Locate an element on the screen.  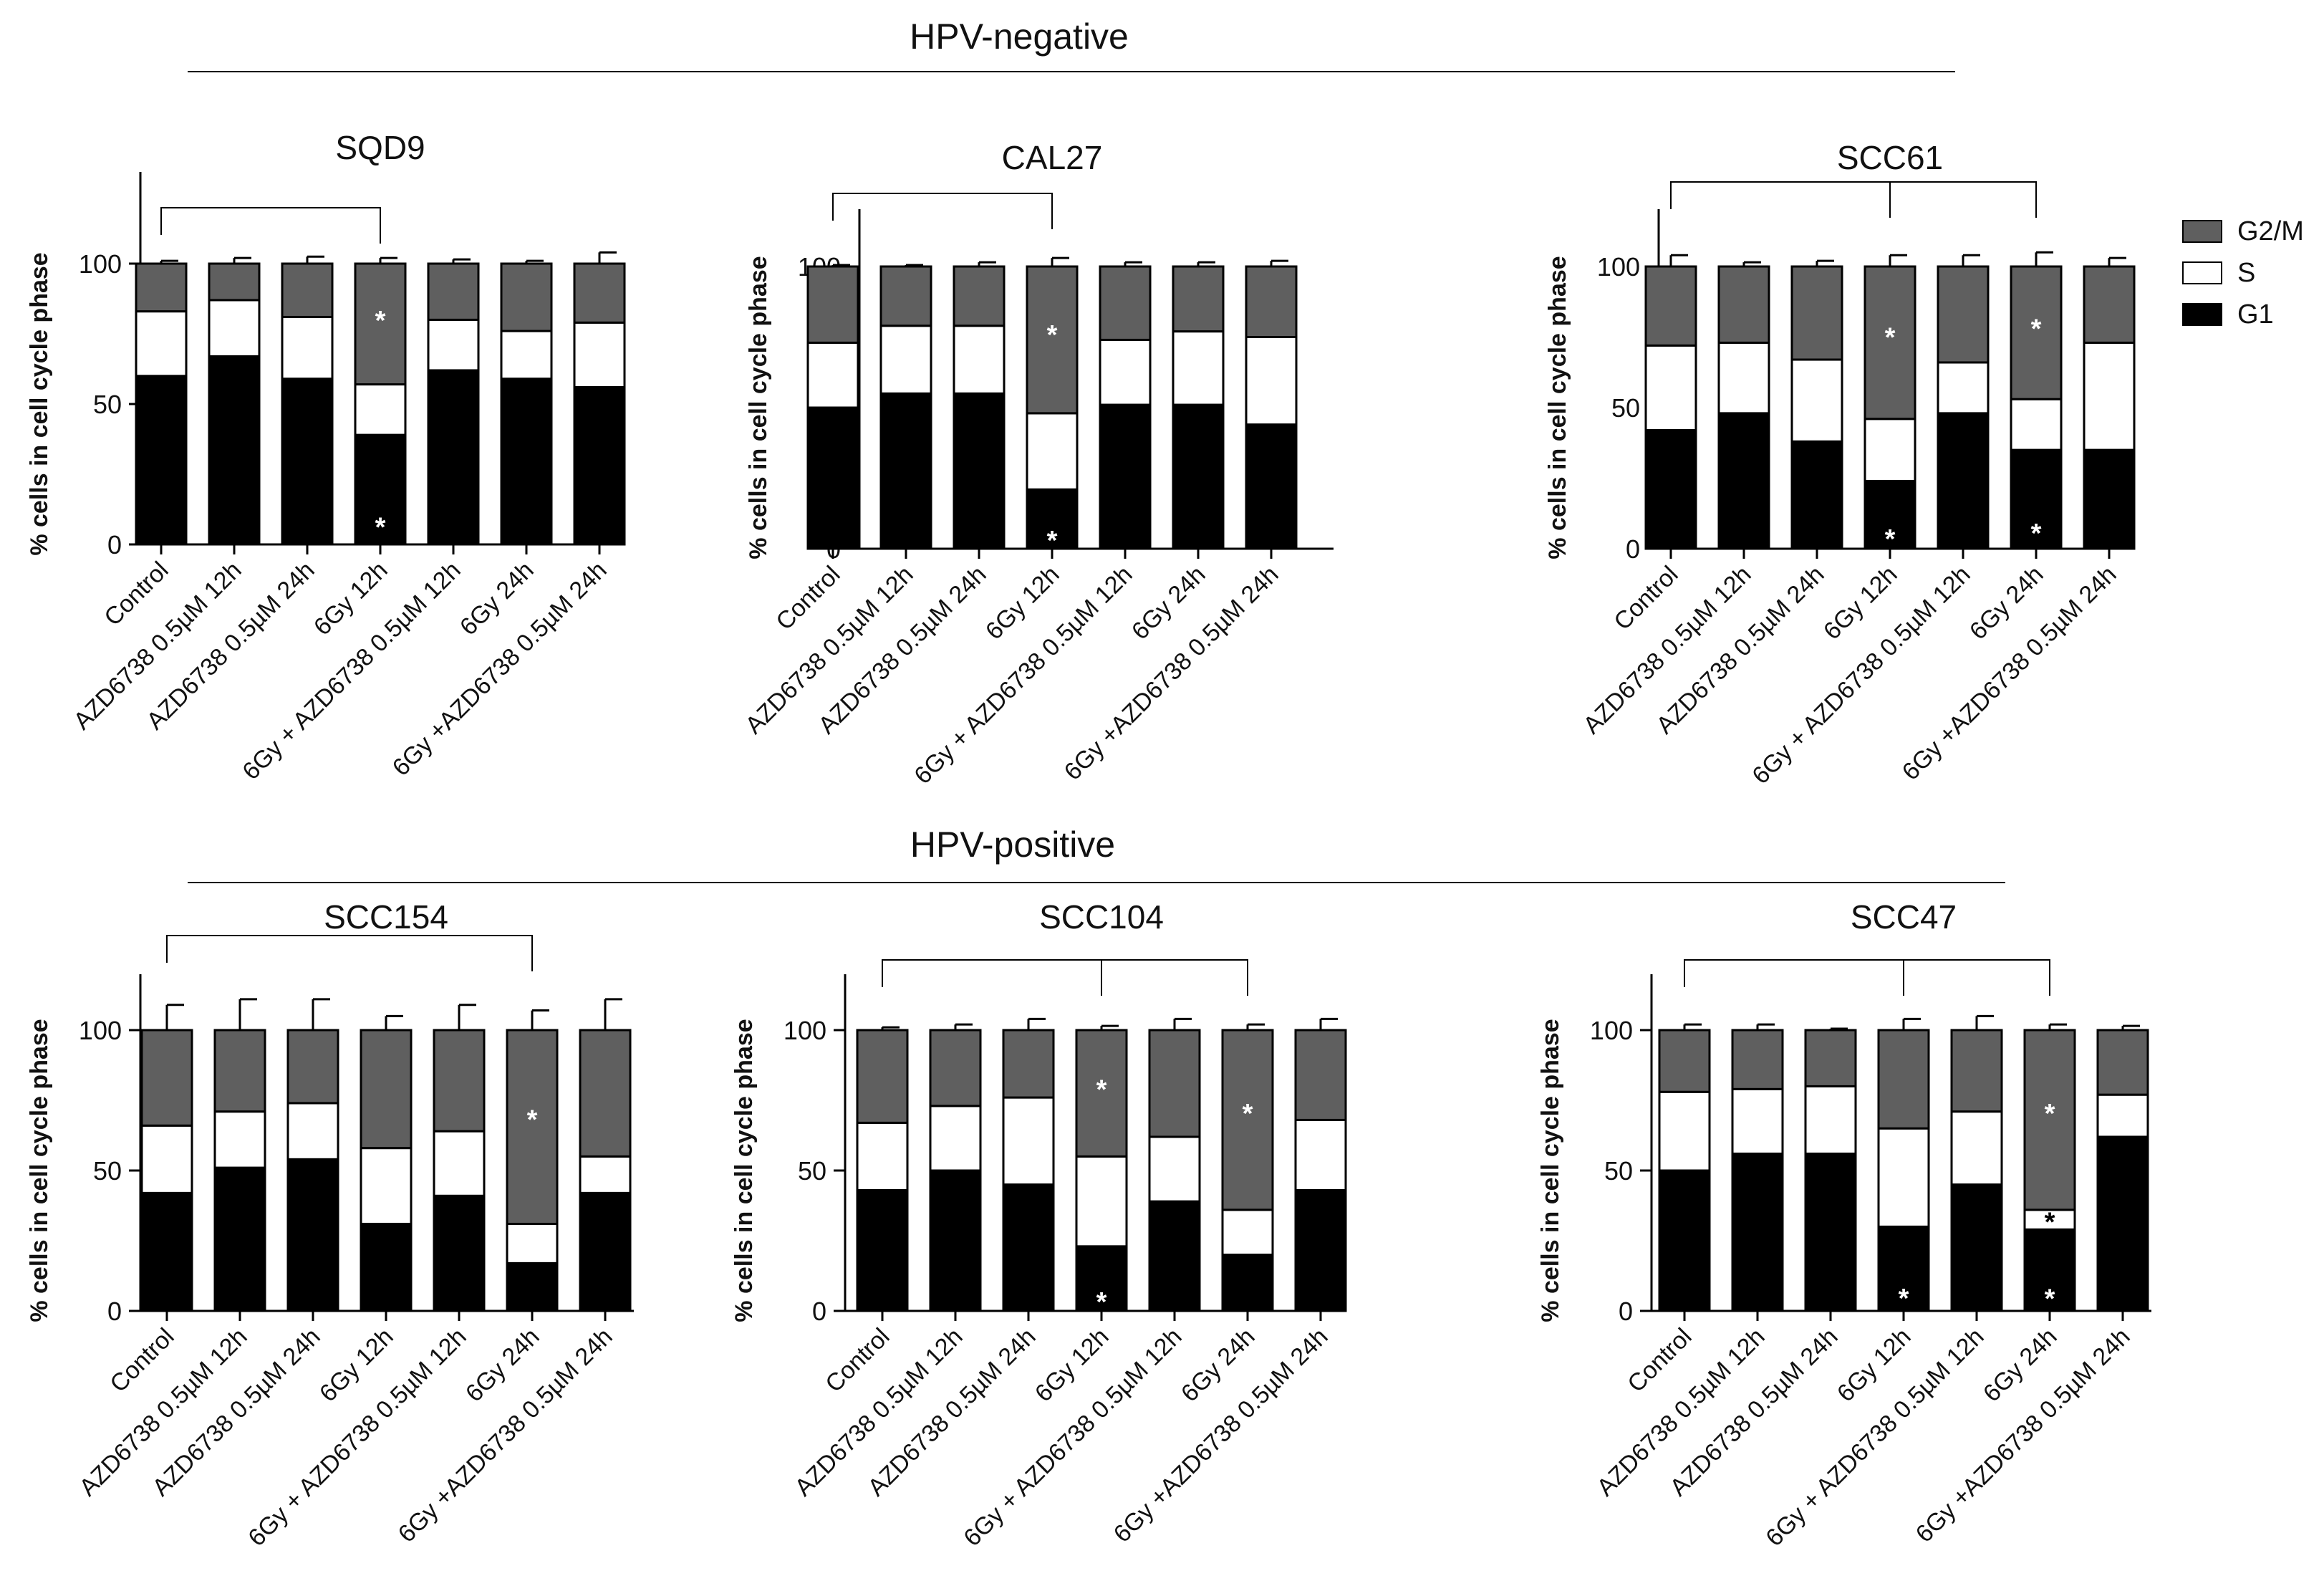
legend-swatch-s is located at coordinates (2202, 273).